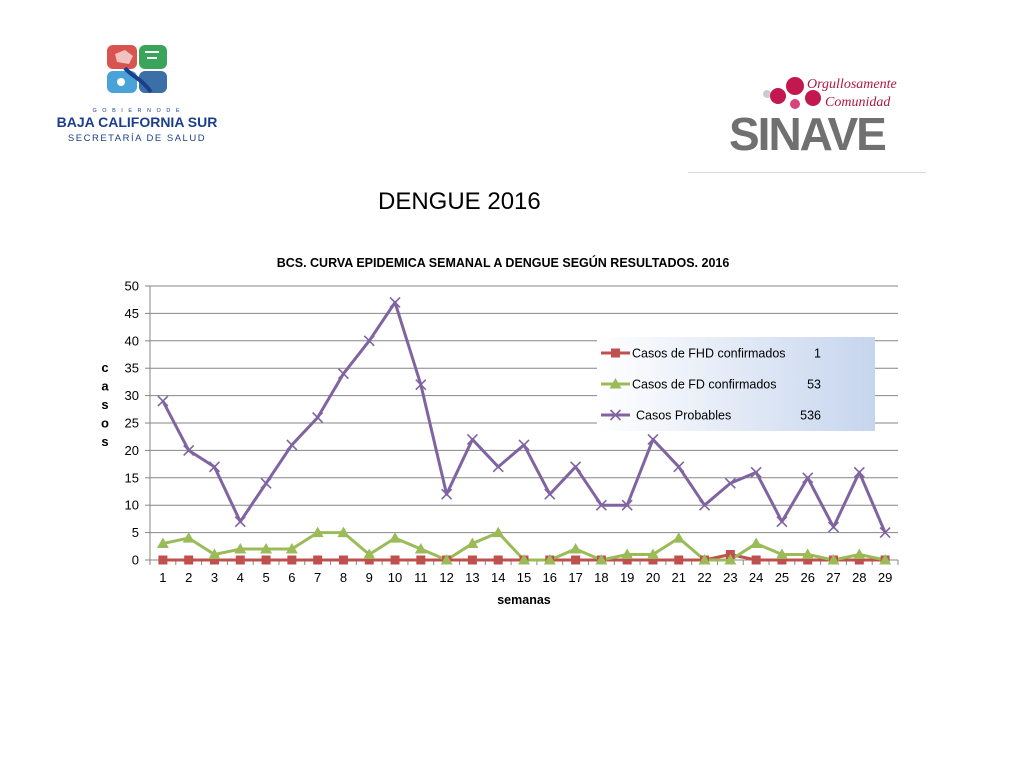  What do you see at coordinates (188, 577) in the screenshot?
I see `x-tick-label: 2` at bounding box center [188, 577].